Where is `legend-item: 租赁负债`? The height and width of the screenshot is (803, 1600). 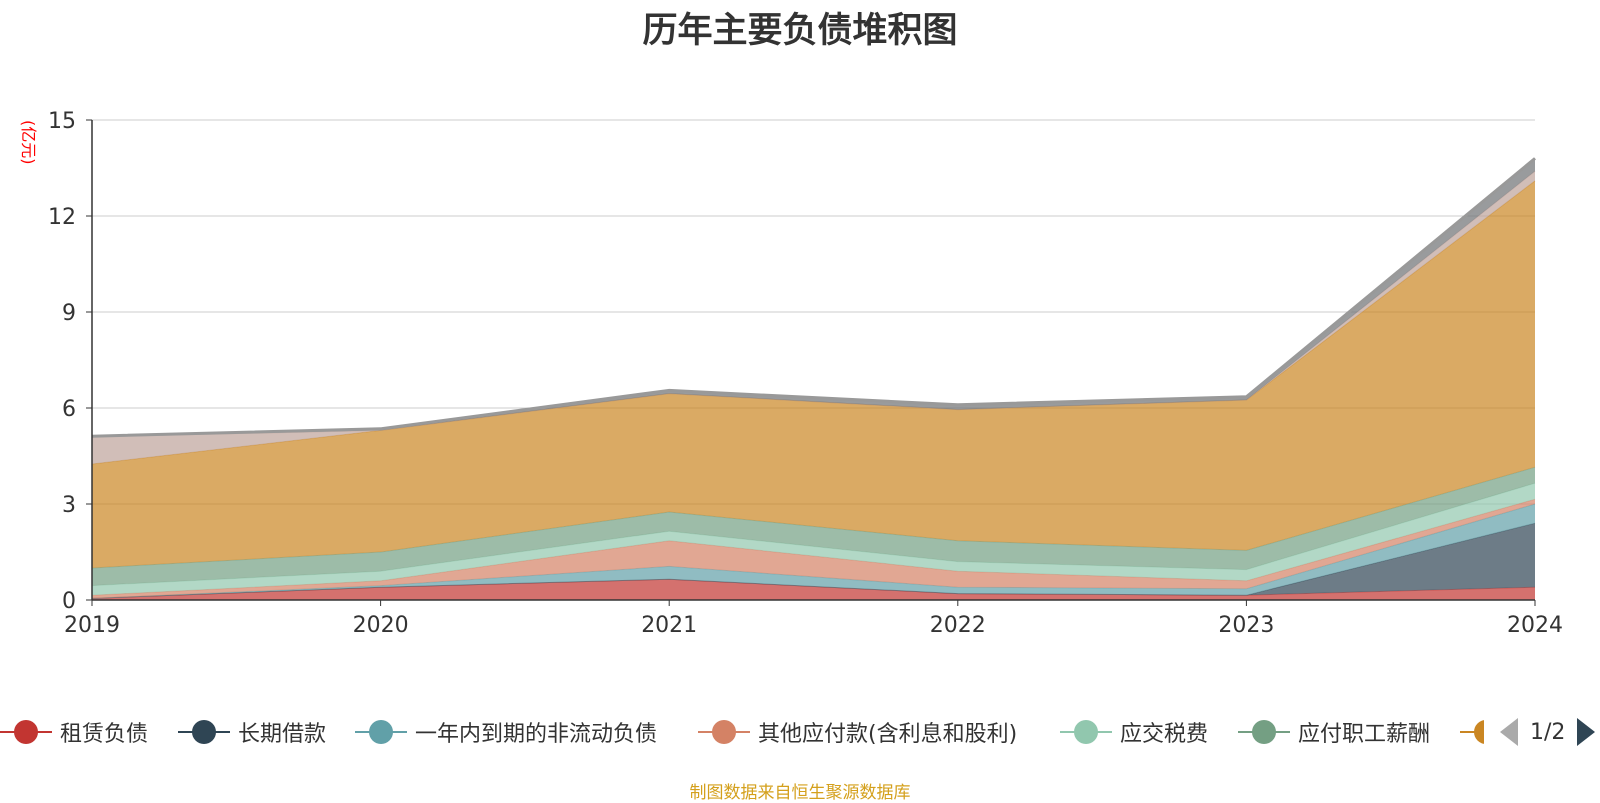
legend-item: 租赁负债 is located at coordinates (74, 732).